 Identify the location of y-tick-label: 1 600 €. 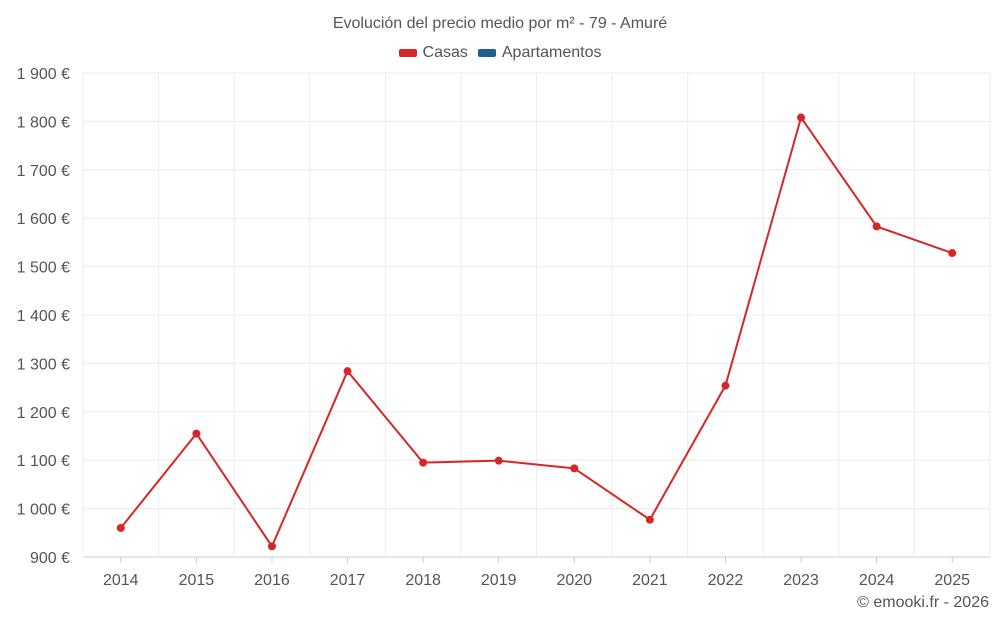
(43, 219).